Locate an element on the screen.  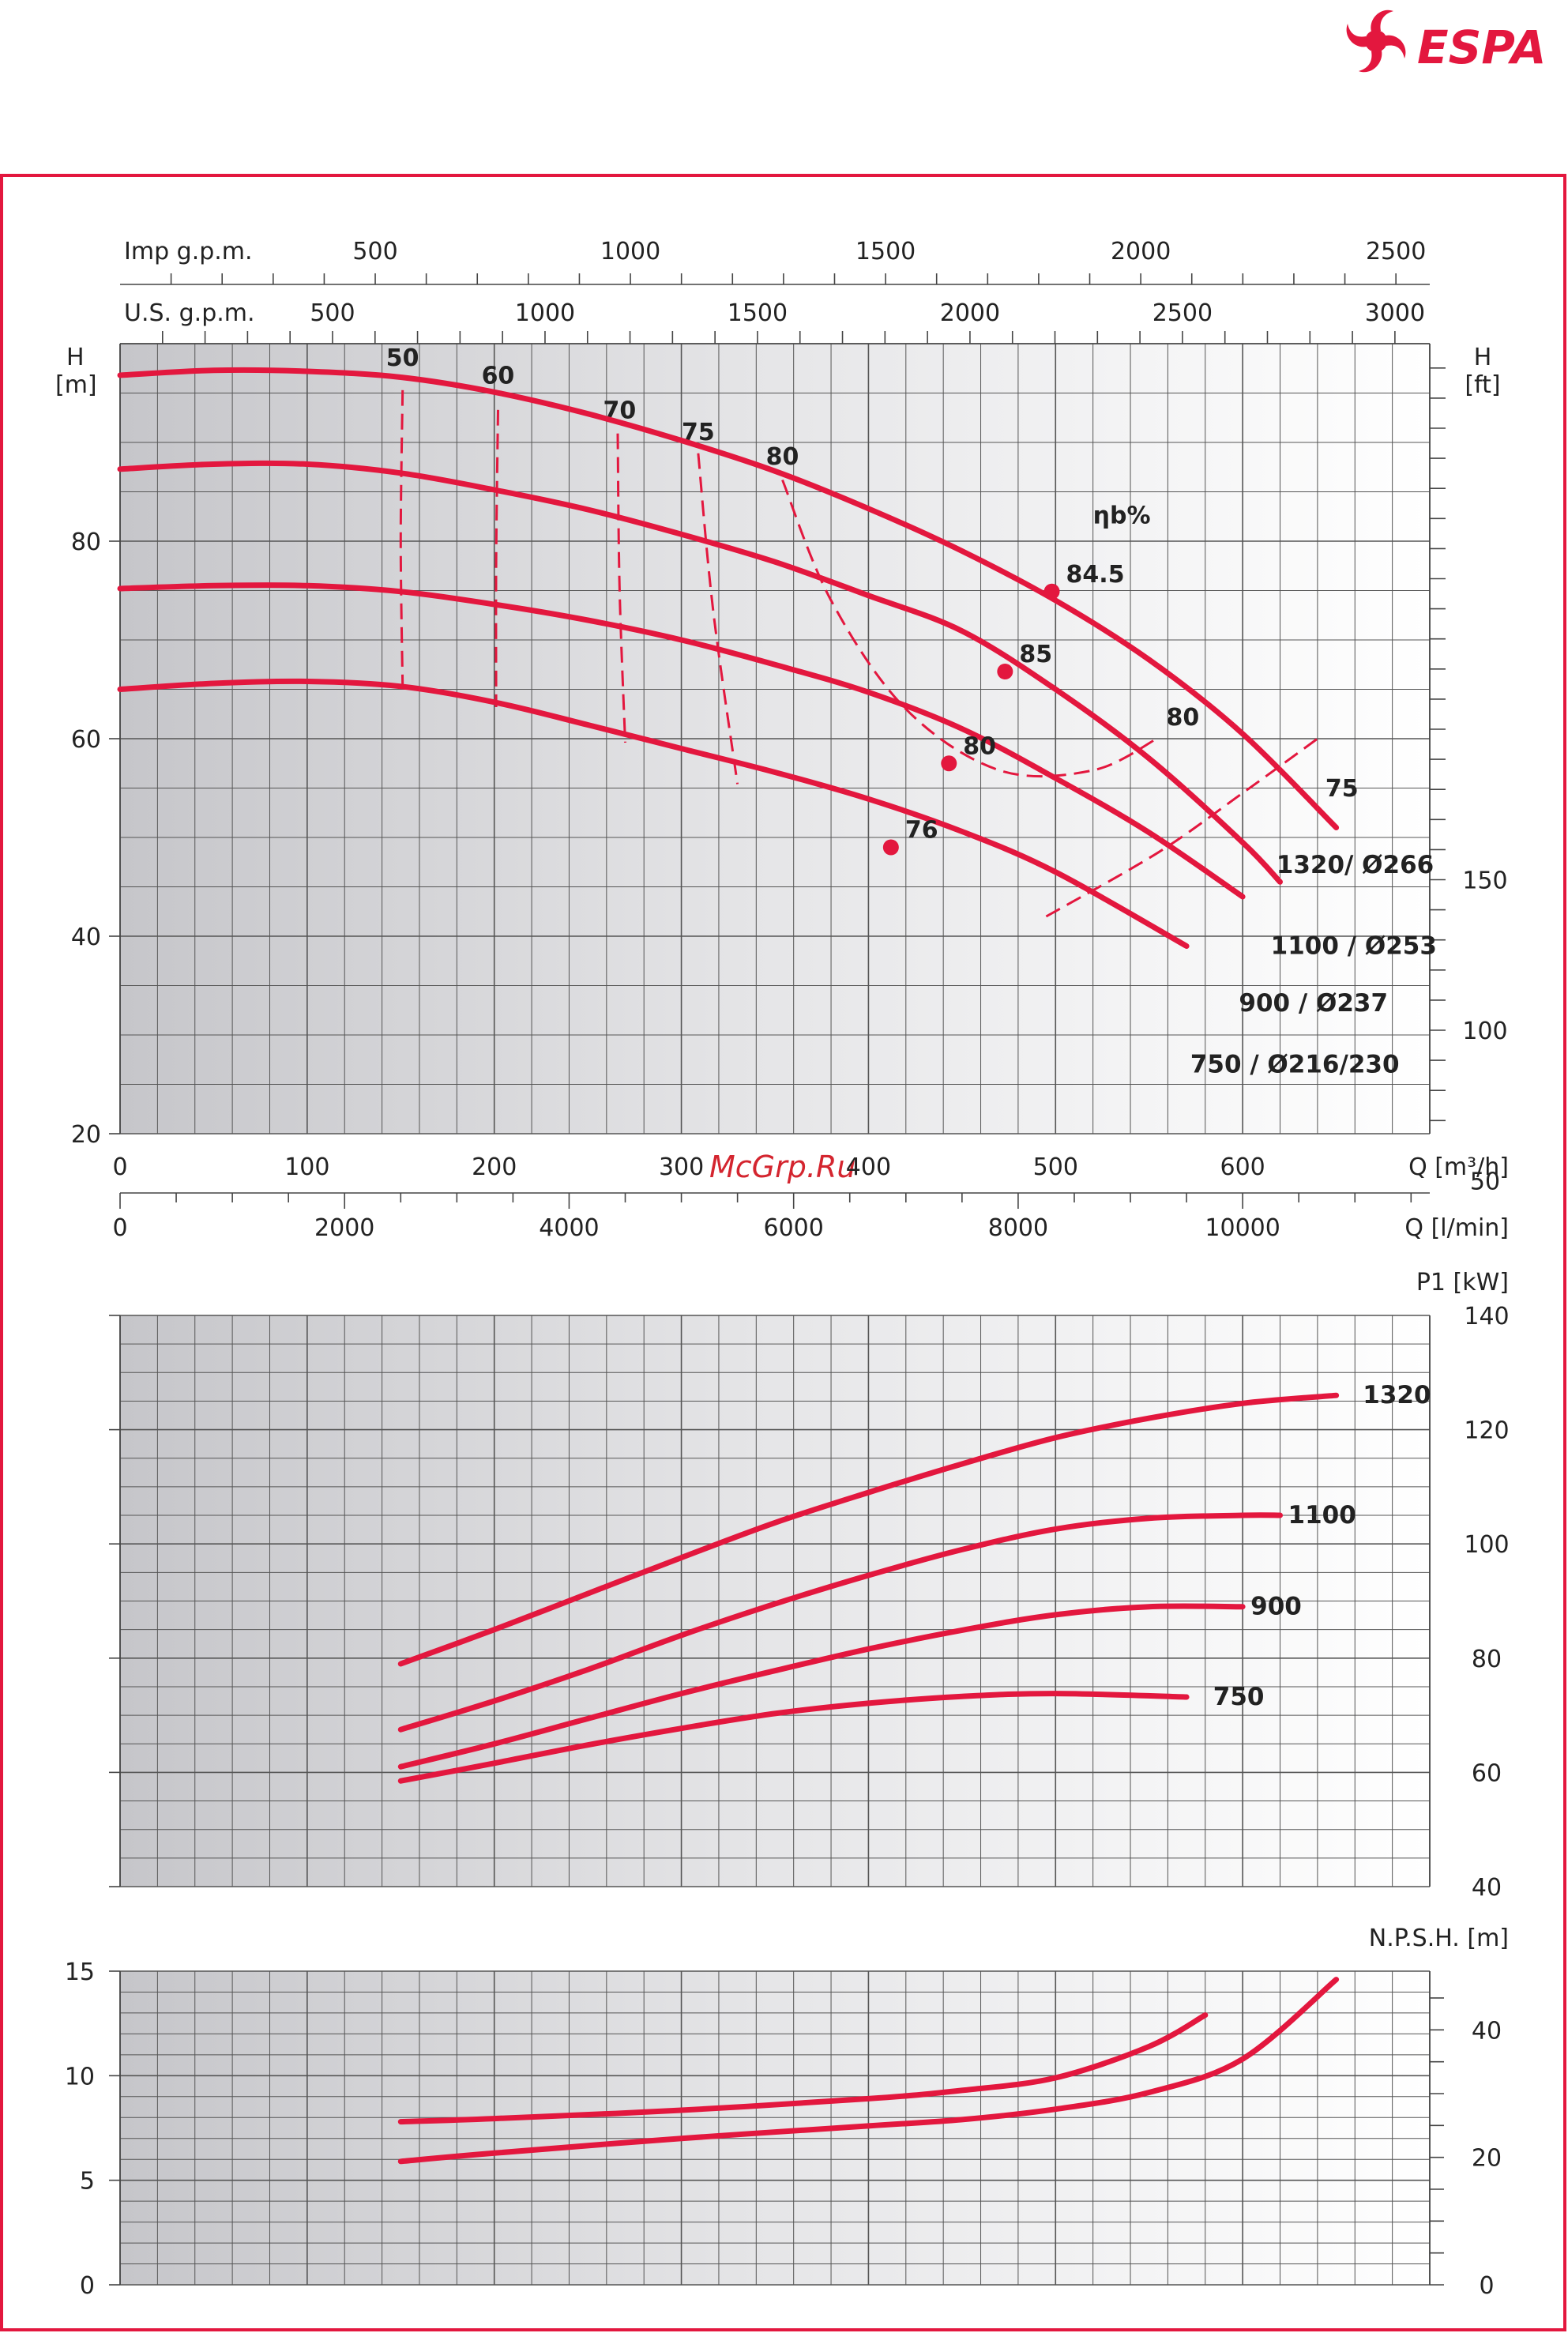
q-m3h-tick-label: 0 is located at coordinates (119, 1167).